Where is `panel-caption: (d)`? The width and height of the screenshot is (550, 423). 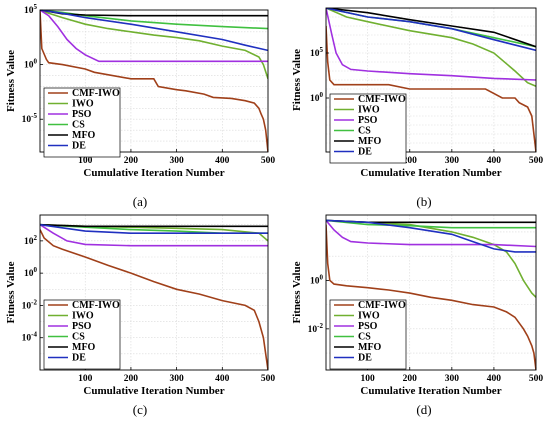
panel-caption: (d) is located at coordinates (423, 409).